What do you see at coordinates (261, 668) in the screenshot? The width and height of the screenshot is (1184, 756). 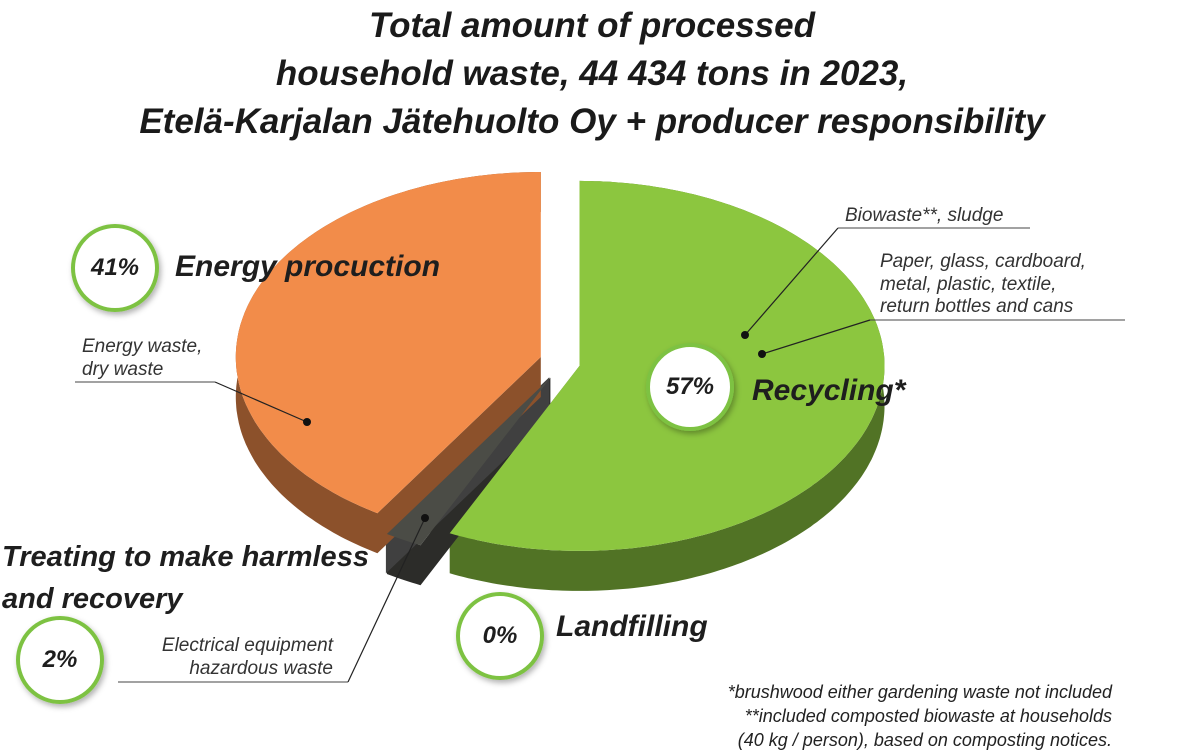 I see `annotation: hazardous waste` at bounding box center [261, 668].